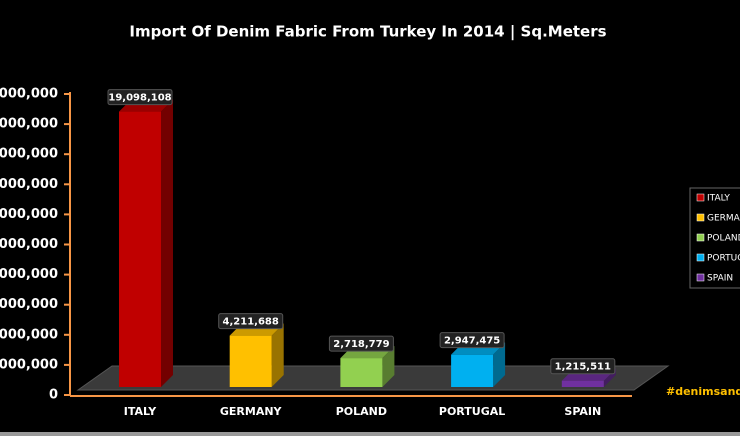 This screenshot has width=740, height=443. I want to click on y-tick-label: 14,000,000, so click(29, 184).